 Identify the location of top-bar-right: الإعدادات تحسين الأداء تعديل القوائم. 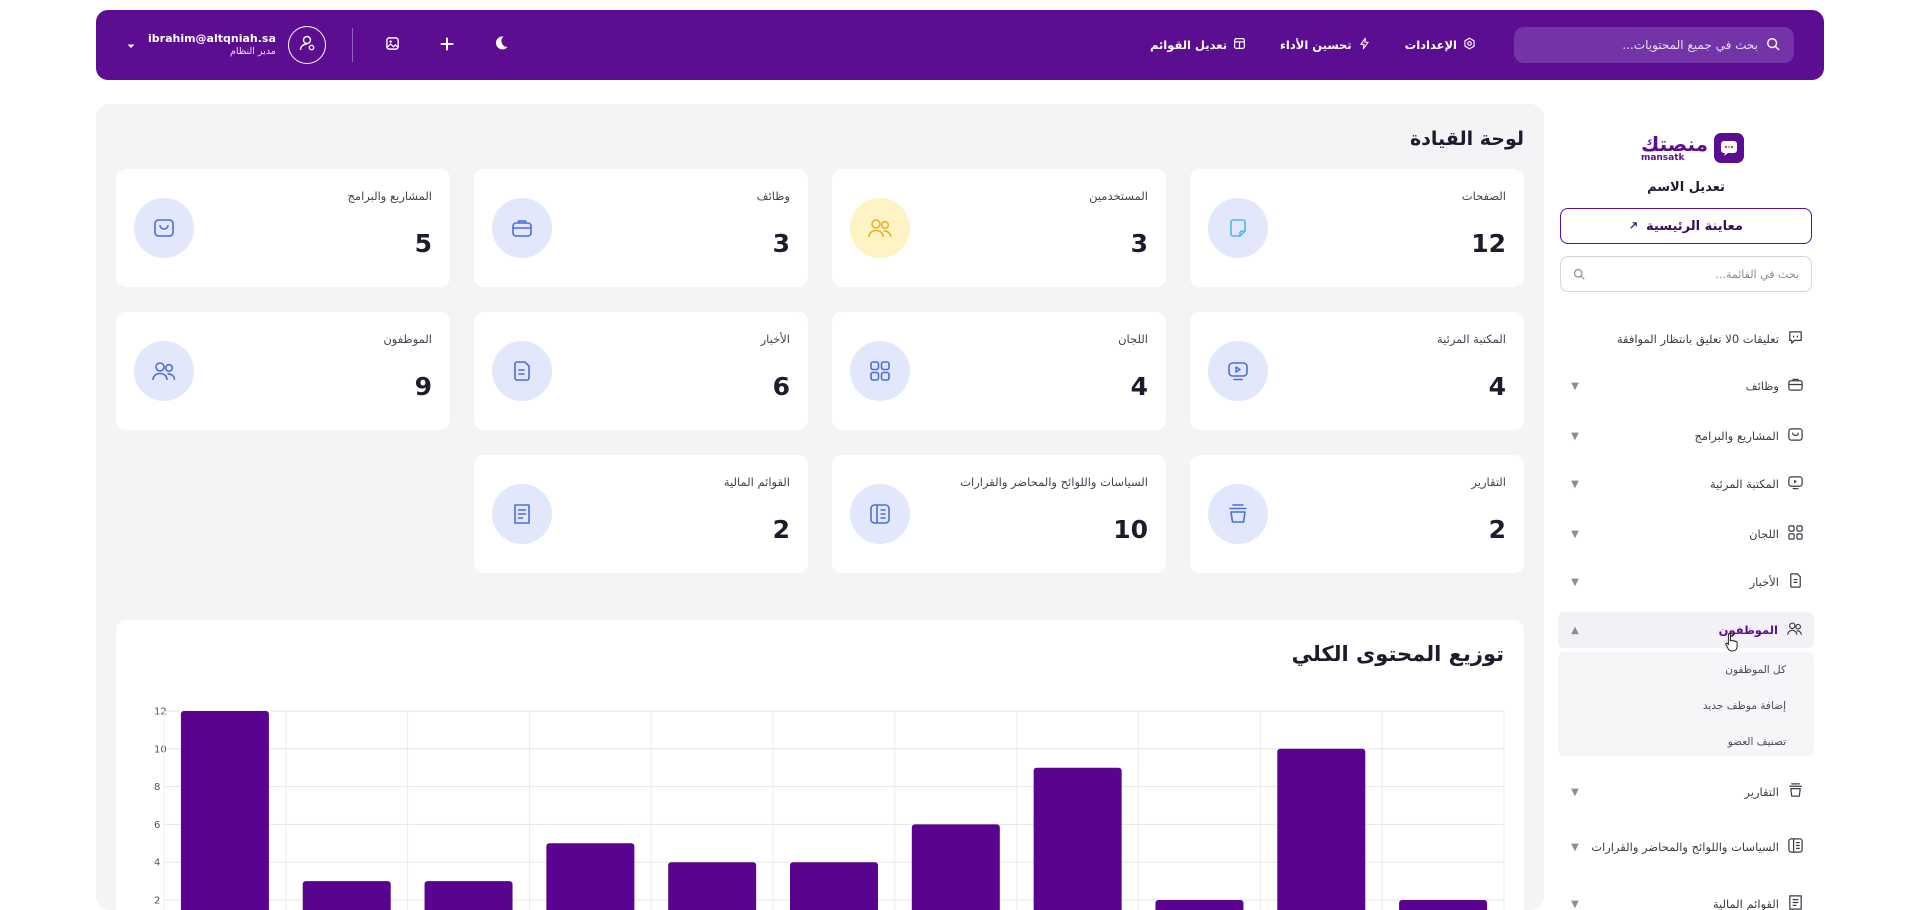
(1472, 45).